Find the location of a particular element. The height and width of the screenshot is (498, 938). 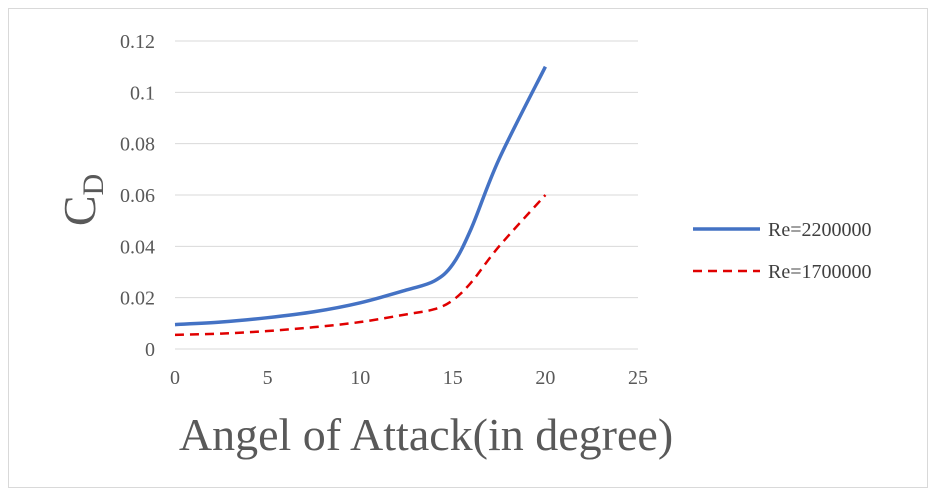

x-tick-label: 0 is located at coordinates (175, 378).